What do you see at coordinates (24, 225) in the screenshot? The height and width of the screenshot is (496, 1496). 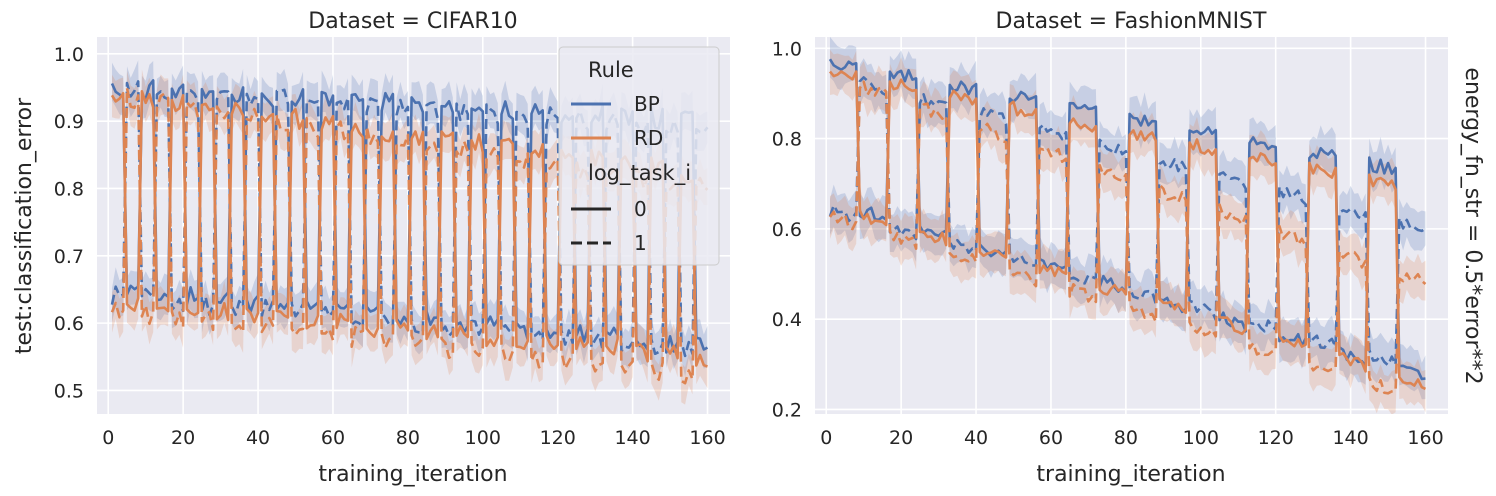 I see `y-axis-label: test:classification_error` at bounding box center [24, 225].